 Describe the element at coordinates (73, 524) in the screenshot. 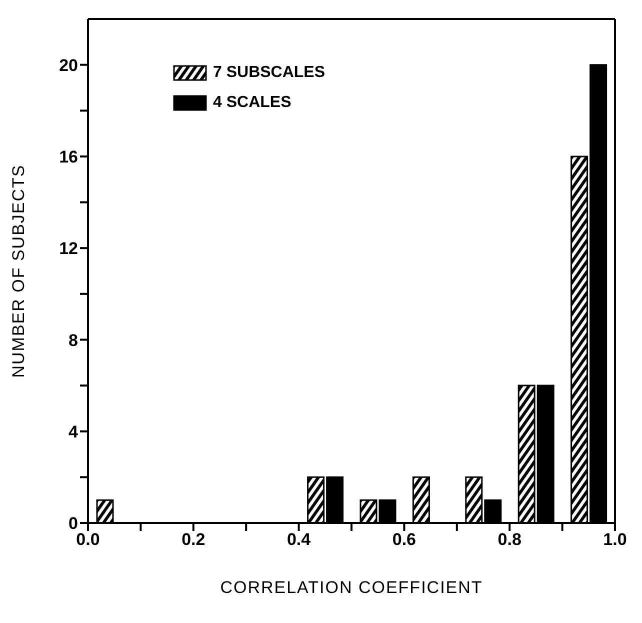

I see `y-tick-label: 0` at that location.